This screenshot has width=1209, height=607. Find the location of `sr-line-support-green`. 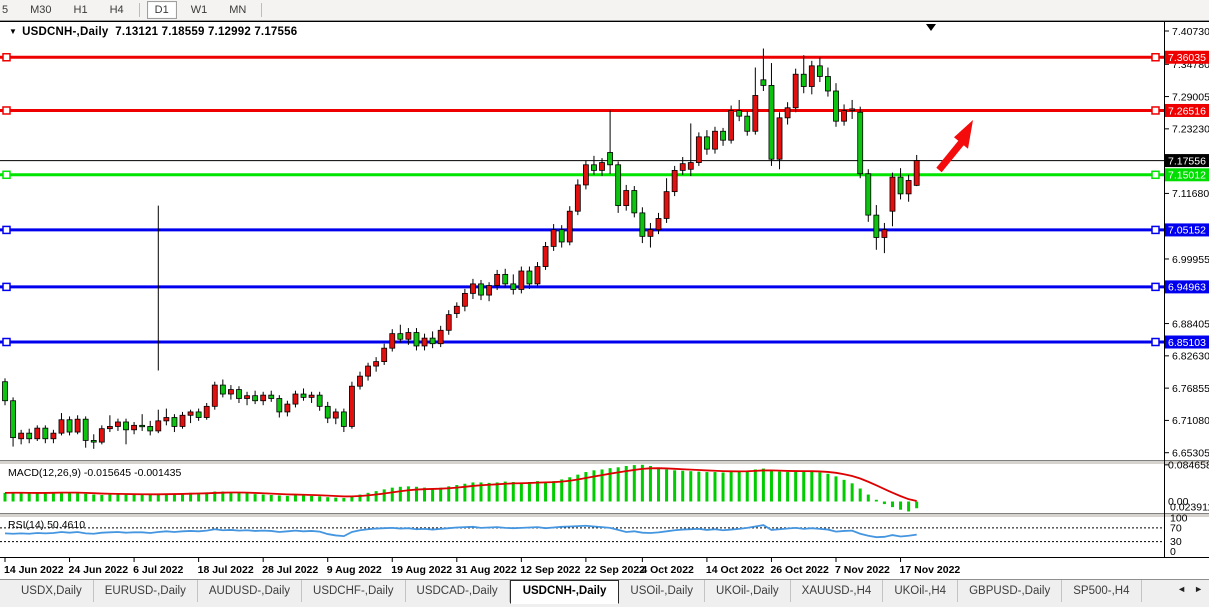

sr-line-support-green is located at coordinates (582, 175).